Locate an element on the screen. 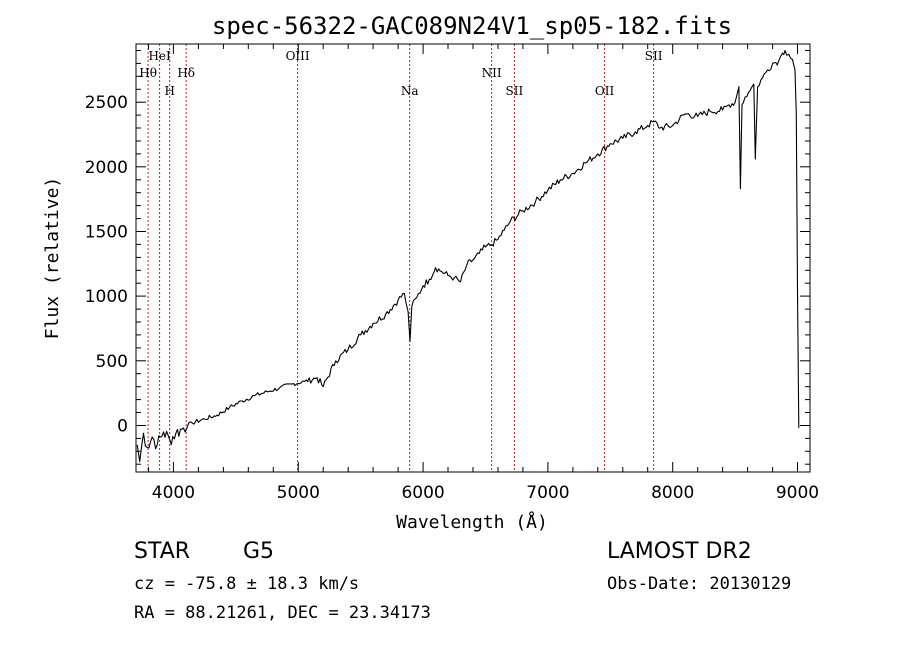 The height and width of the screenshot is (649, 900). y-tick-label: 1000 is located at coordinates (106, 297).